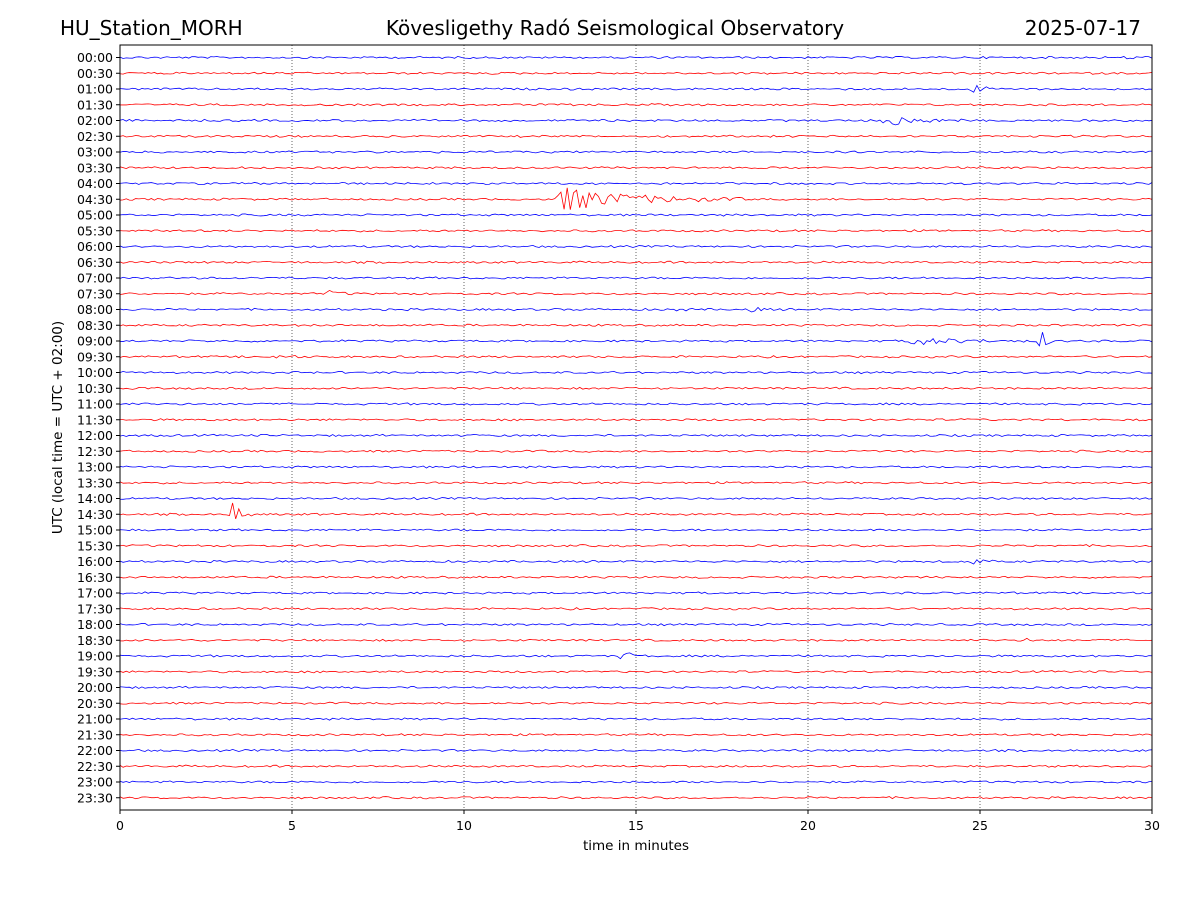 The width and height of the screenshot is (1200, 900). I want to click on y-tick-label: 12:00, so click(95, 435).